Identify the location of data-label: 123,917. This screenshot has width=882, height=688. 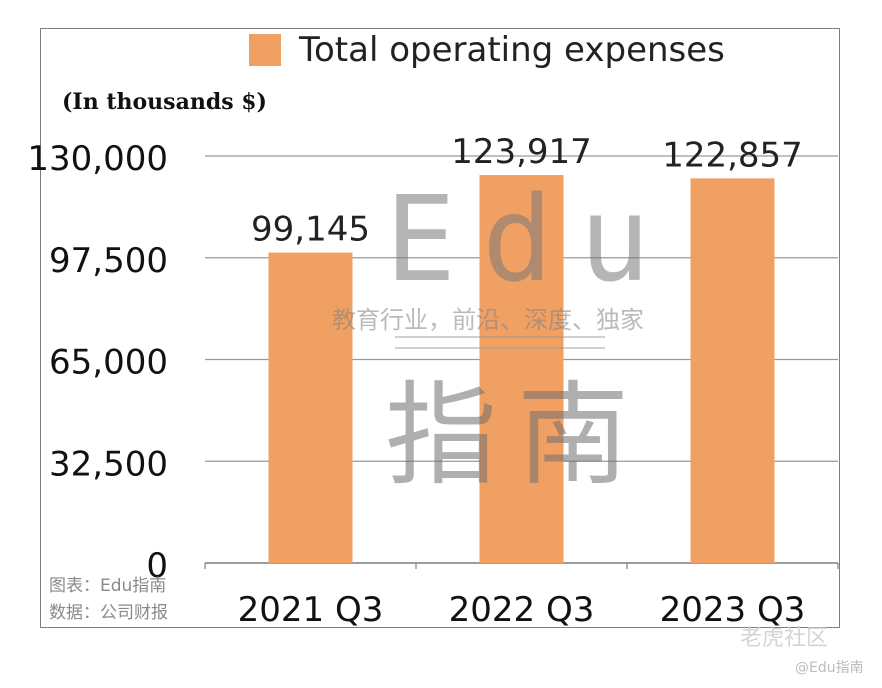
(521, 152).